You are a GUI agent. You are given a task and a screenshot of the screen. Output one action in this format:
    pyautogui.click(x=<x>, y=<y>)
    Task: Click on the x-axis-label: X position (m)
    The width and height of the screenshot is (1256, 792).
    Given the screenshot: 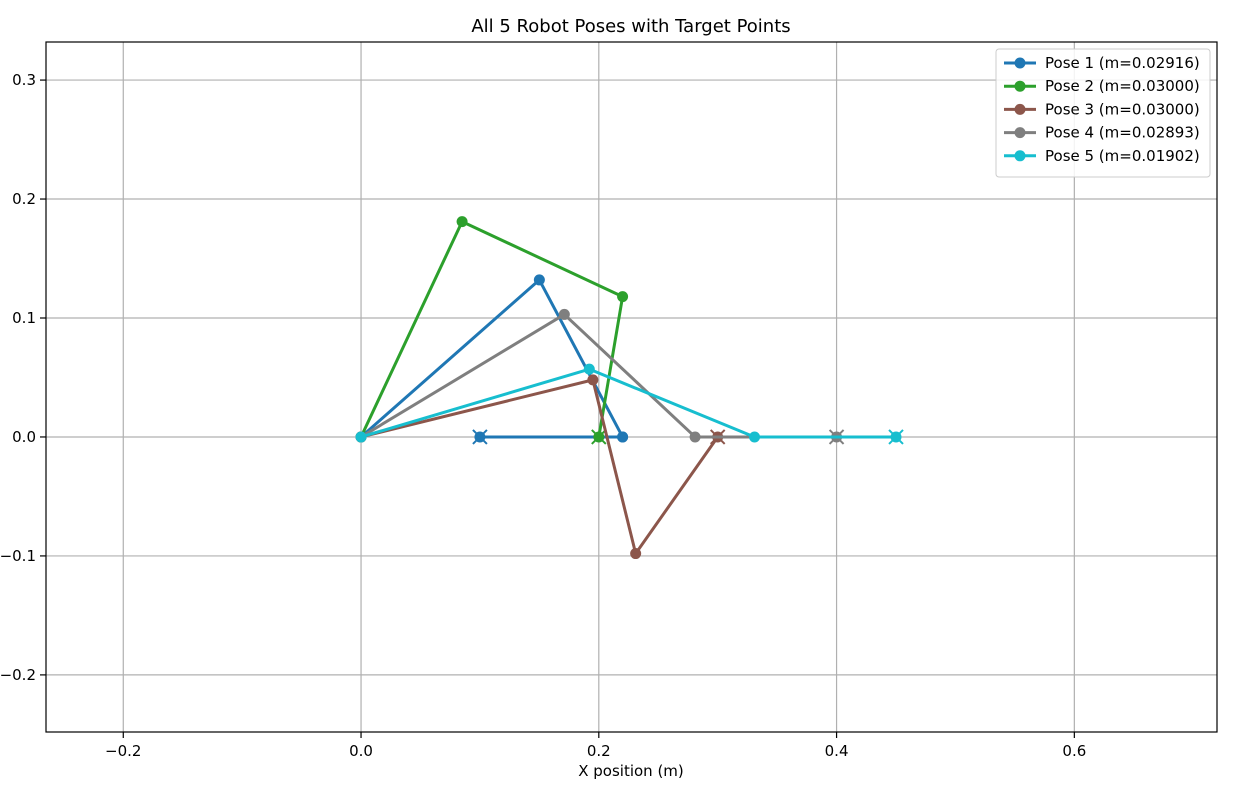 What is the action you would take?
    pyautogui.click(x=631, y=771)
    